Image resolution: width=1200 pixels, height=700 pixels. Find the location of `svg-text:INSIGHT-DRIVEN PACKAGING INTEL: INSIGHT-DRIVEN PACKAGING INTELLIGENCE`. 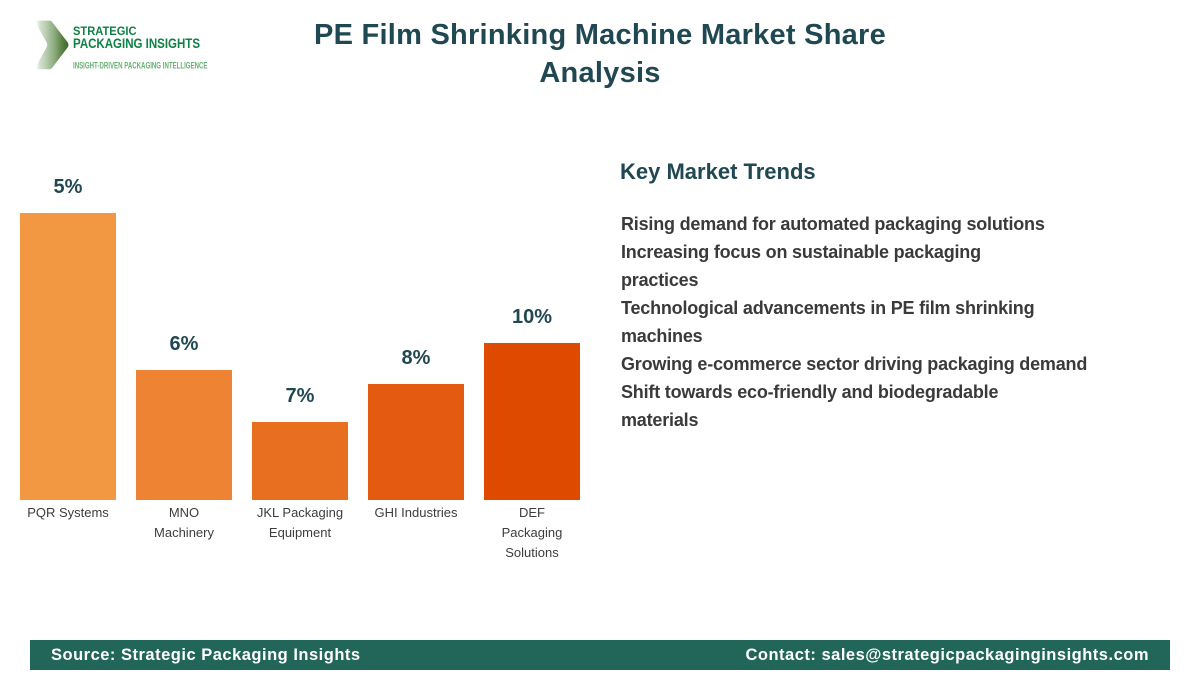

svg-text:INSIGHT-DRIVEN PACKAGING INTEL: INSIGHT-DRIVEN PACKAGING INTELLIGENCE is located at coordinates (140, 65).